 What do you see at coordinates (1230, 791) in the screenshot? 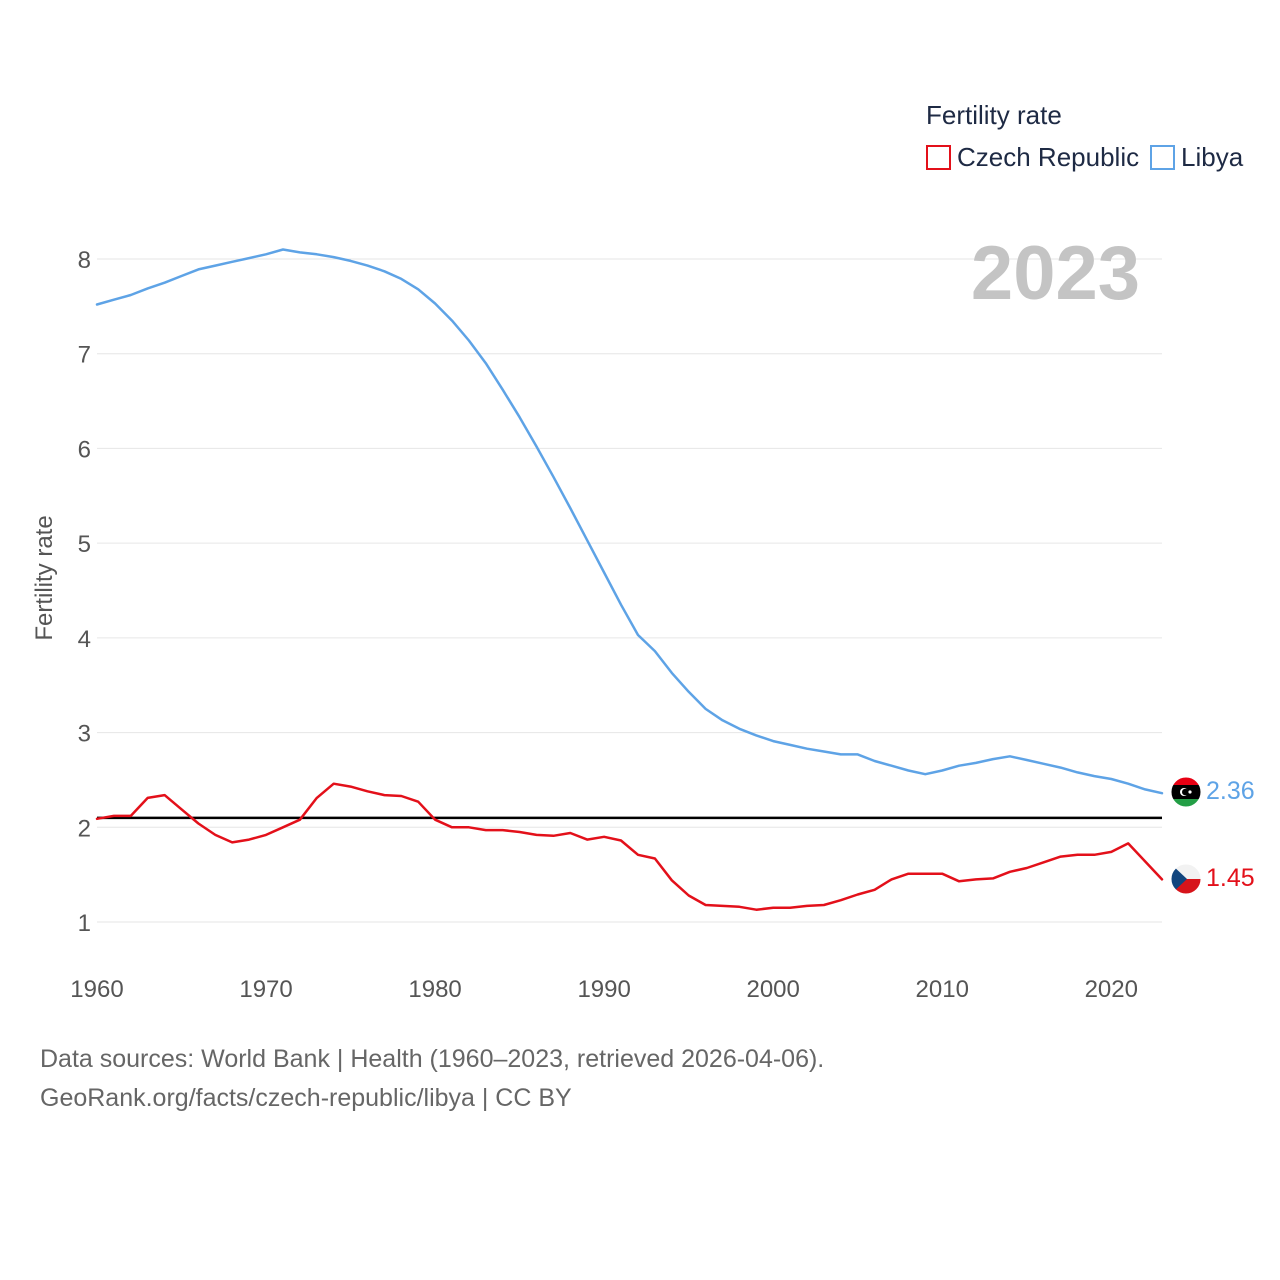
I see `end-value-libya: 2.36` at bounding box center [1230, 791].